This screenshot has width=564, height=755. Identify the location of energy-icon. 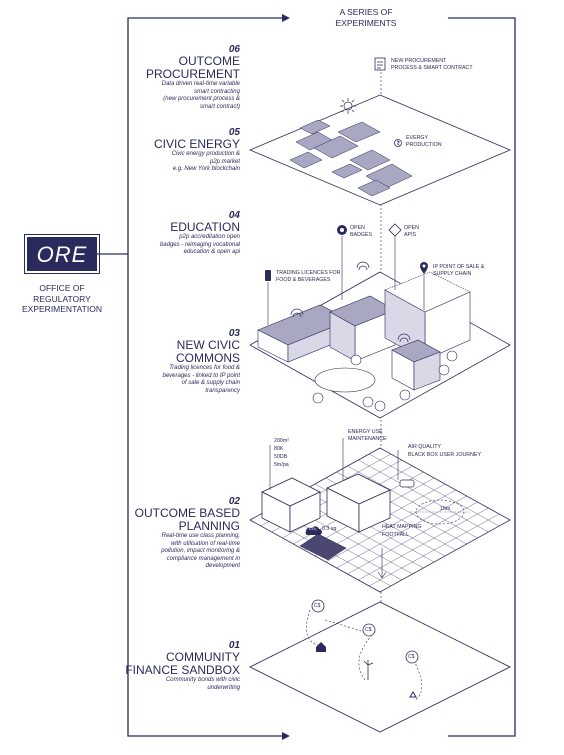
(398, 143).